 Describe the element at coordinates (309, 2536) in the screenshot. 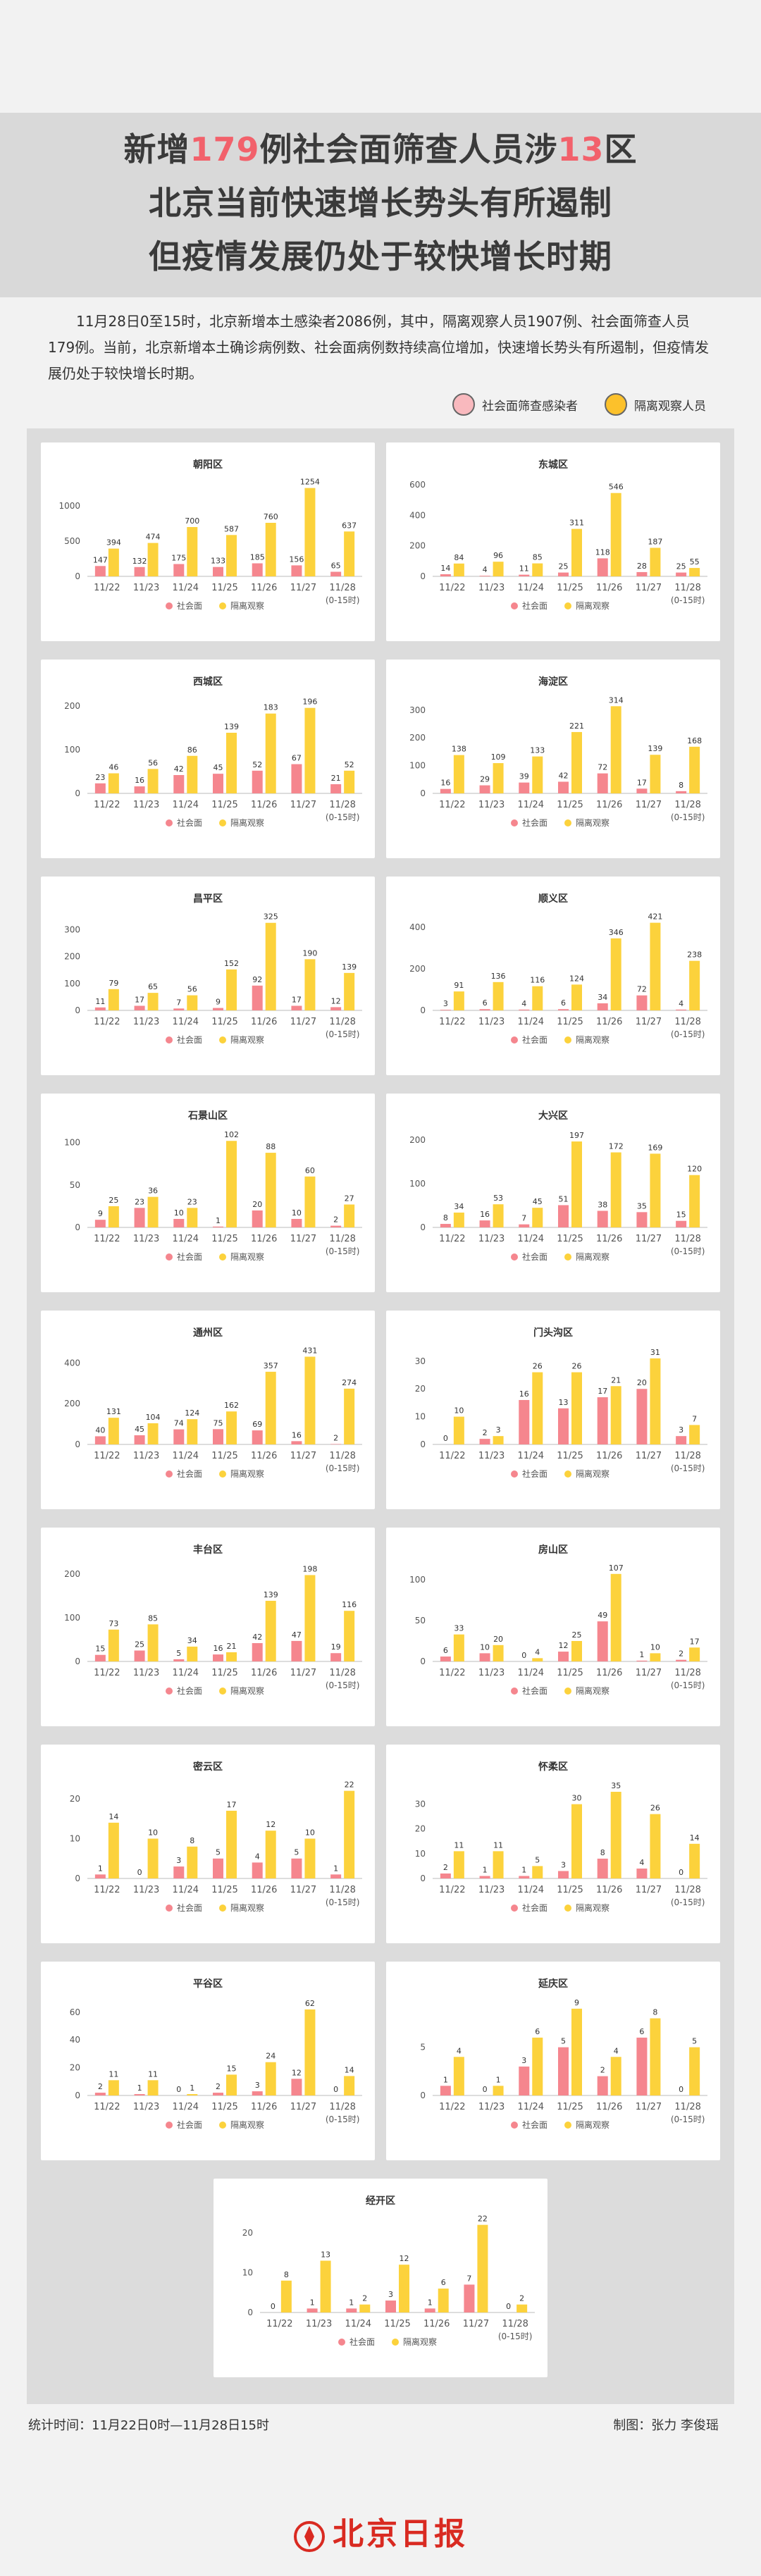

I see `brand-icon` at that location.